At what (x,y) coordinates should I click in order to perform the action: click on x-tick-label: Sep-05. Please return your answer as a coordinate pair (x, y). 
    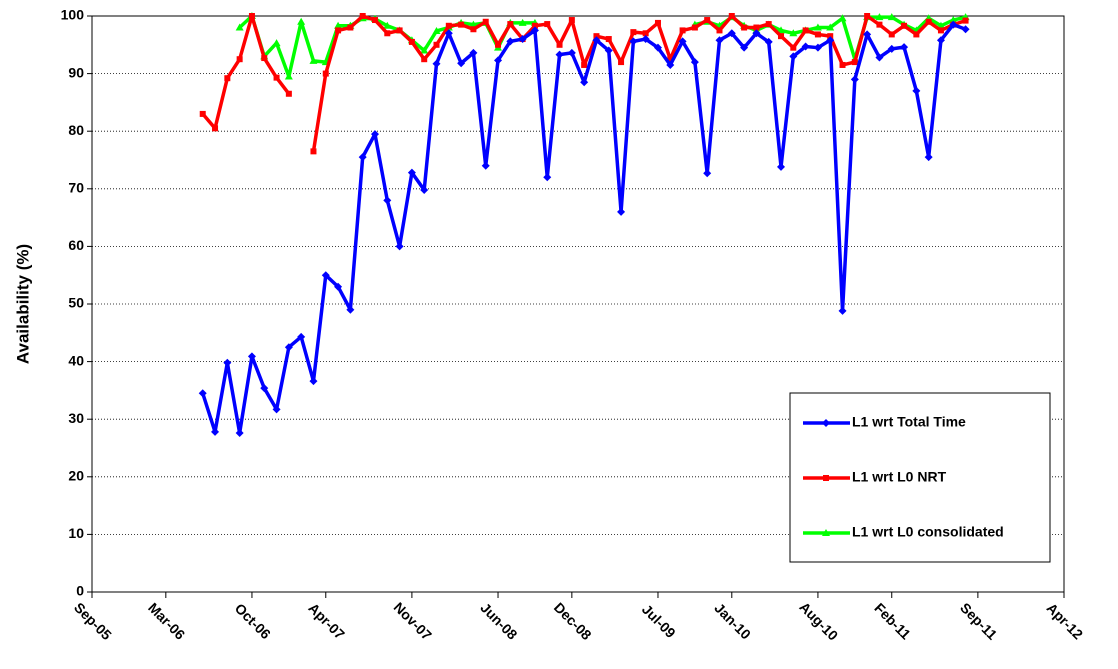
    Looking at the image, I should click on (93, 621).